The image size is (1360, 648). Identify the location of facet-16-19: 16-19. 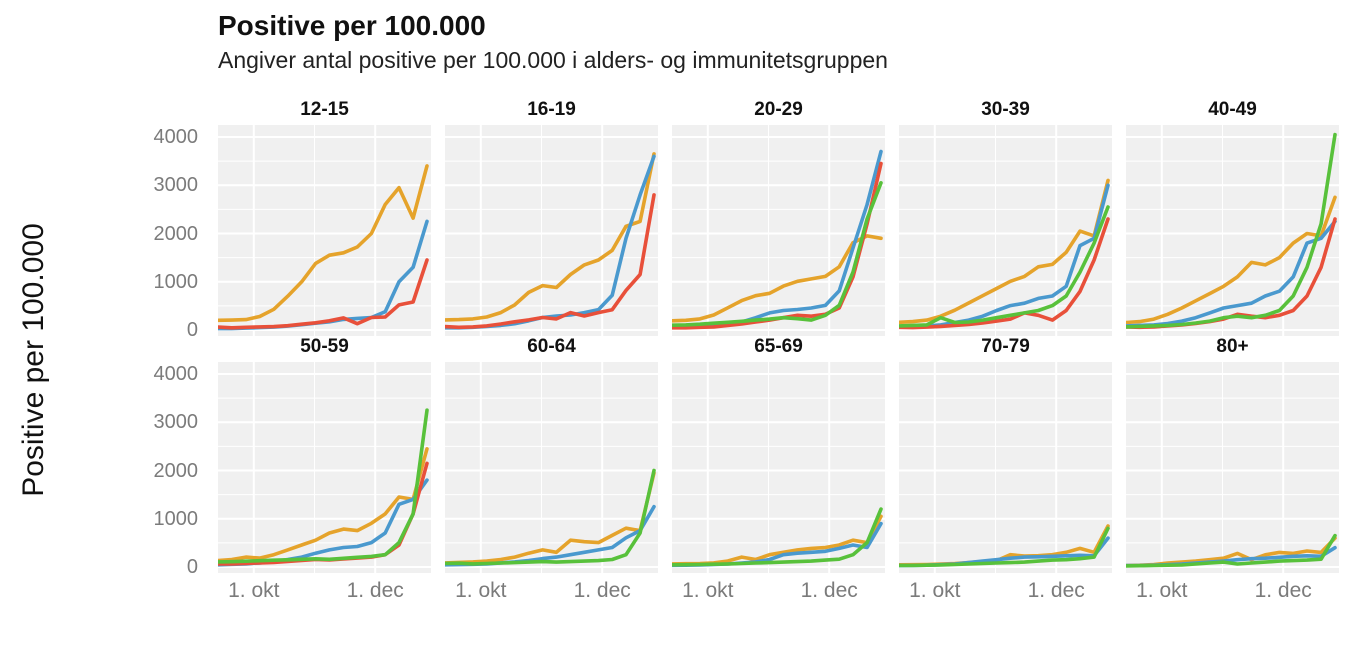
(551, 217).